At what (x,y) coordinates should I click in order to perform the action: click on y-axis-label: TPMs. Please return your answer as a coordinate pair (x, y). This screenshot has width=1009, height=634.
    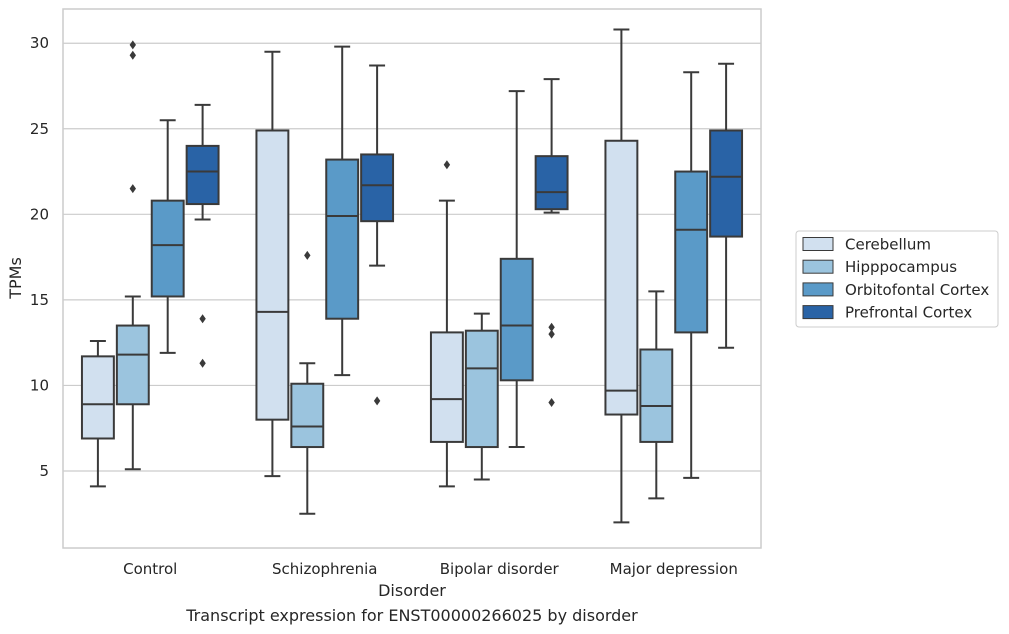
    Looking at the image, I should click on (15, 278).